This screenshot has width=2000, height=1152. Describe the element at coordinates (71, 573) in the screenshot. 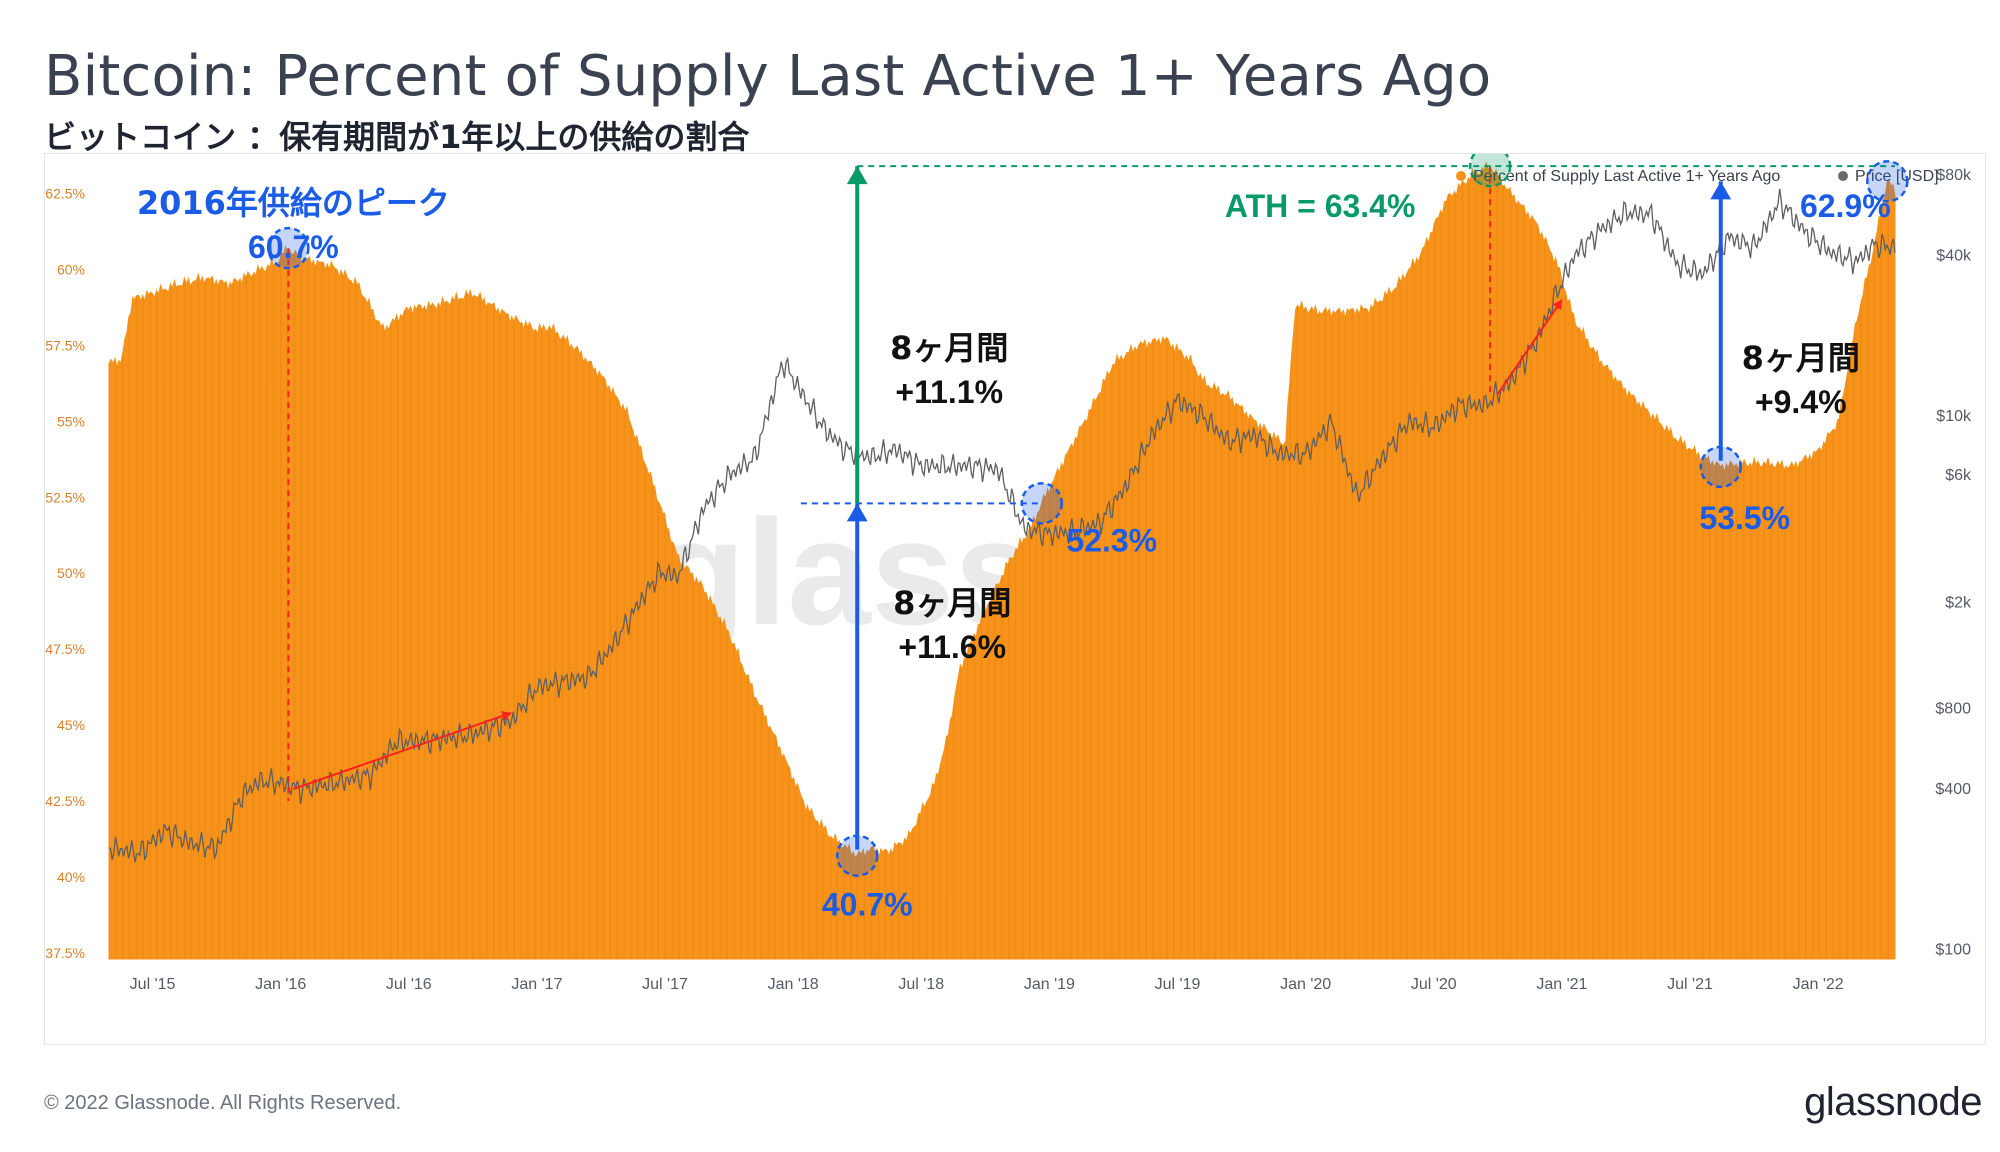

I see `y-left-tick-label: 50%` at that location.